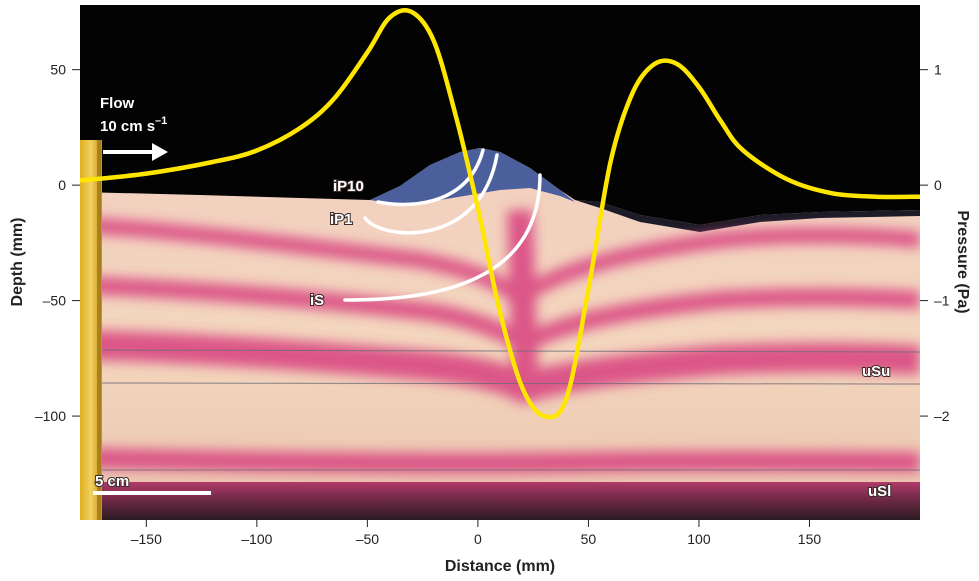  I want to click on y-tick-label-right: 0, so click(938, 185).